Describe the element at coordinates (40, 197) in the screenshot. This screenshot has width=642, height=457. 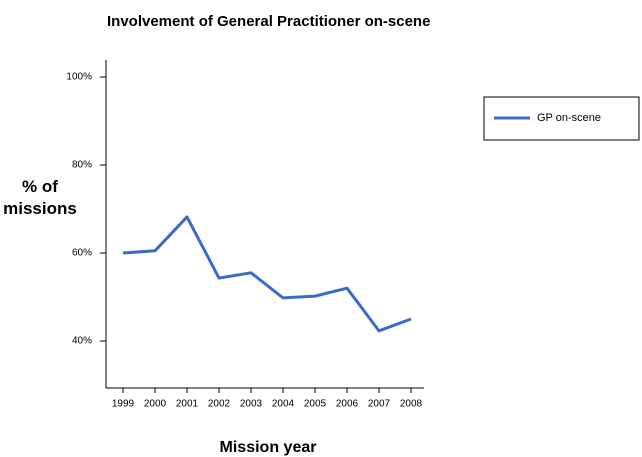
I see `y-axis-label: % of missions` at that location.